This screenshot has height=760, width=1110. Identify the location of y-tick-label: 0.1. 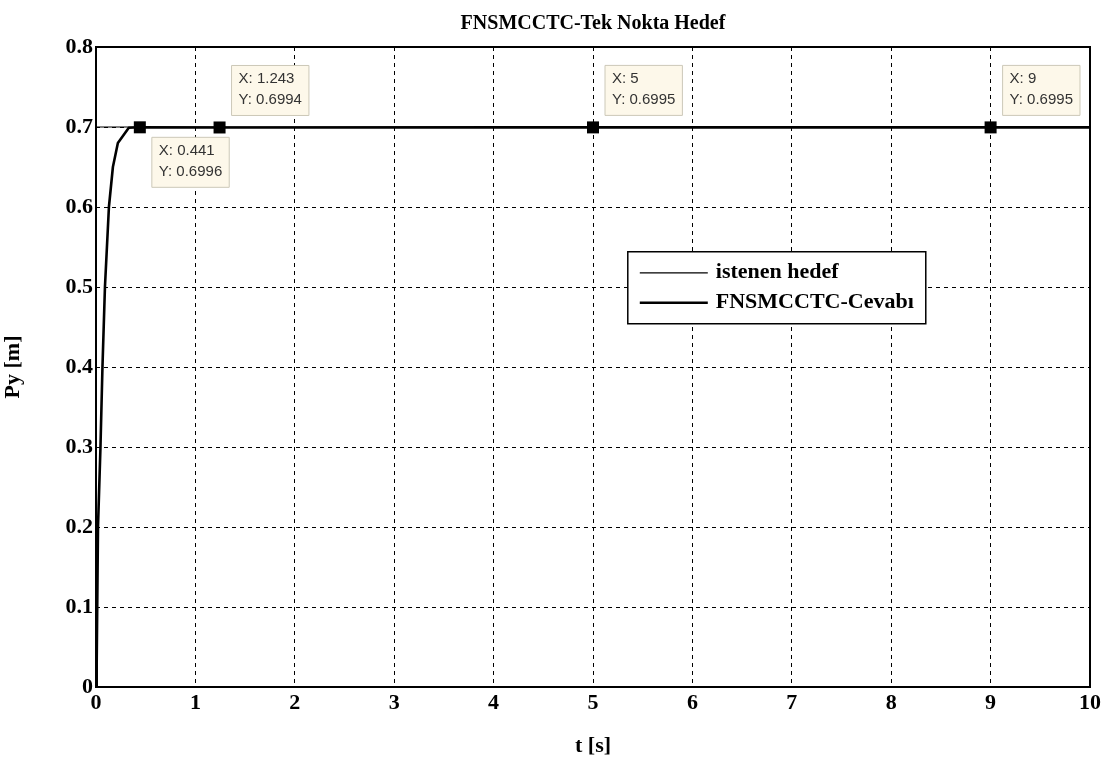
(79, 605).